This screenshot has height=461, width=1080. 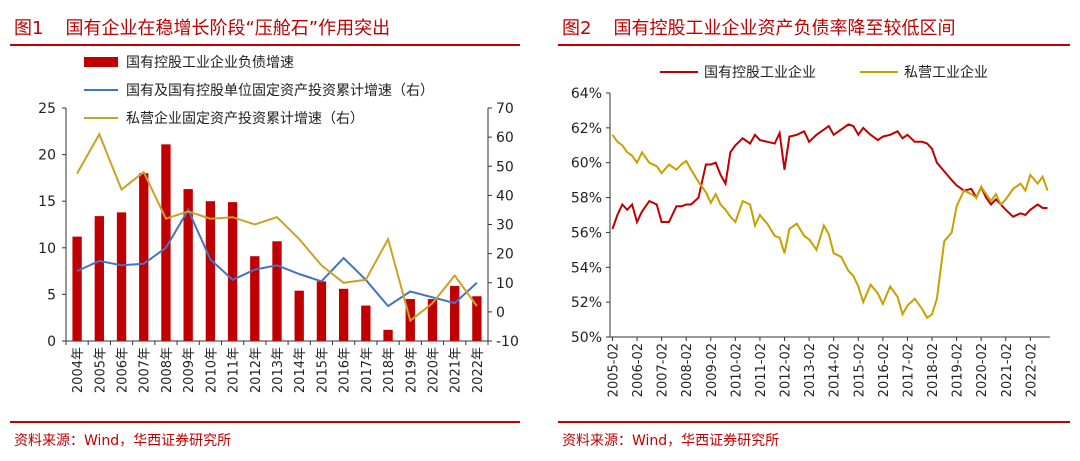 I want to click on y-tick-label: 54%, so click(x=586, y=268).